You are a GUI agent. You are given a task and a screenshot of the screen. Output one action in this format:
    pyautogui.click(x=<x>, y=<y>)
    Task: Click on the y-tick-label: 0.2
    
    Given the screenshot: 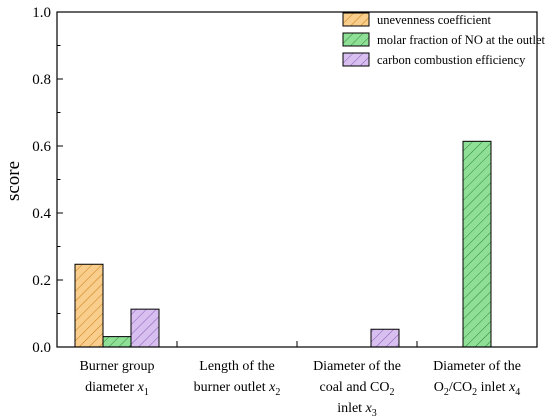 What is the action you would take?
    pyautogui.click(x=41, y=281)
    